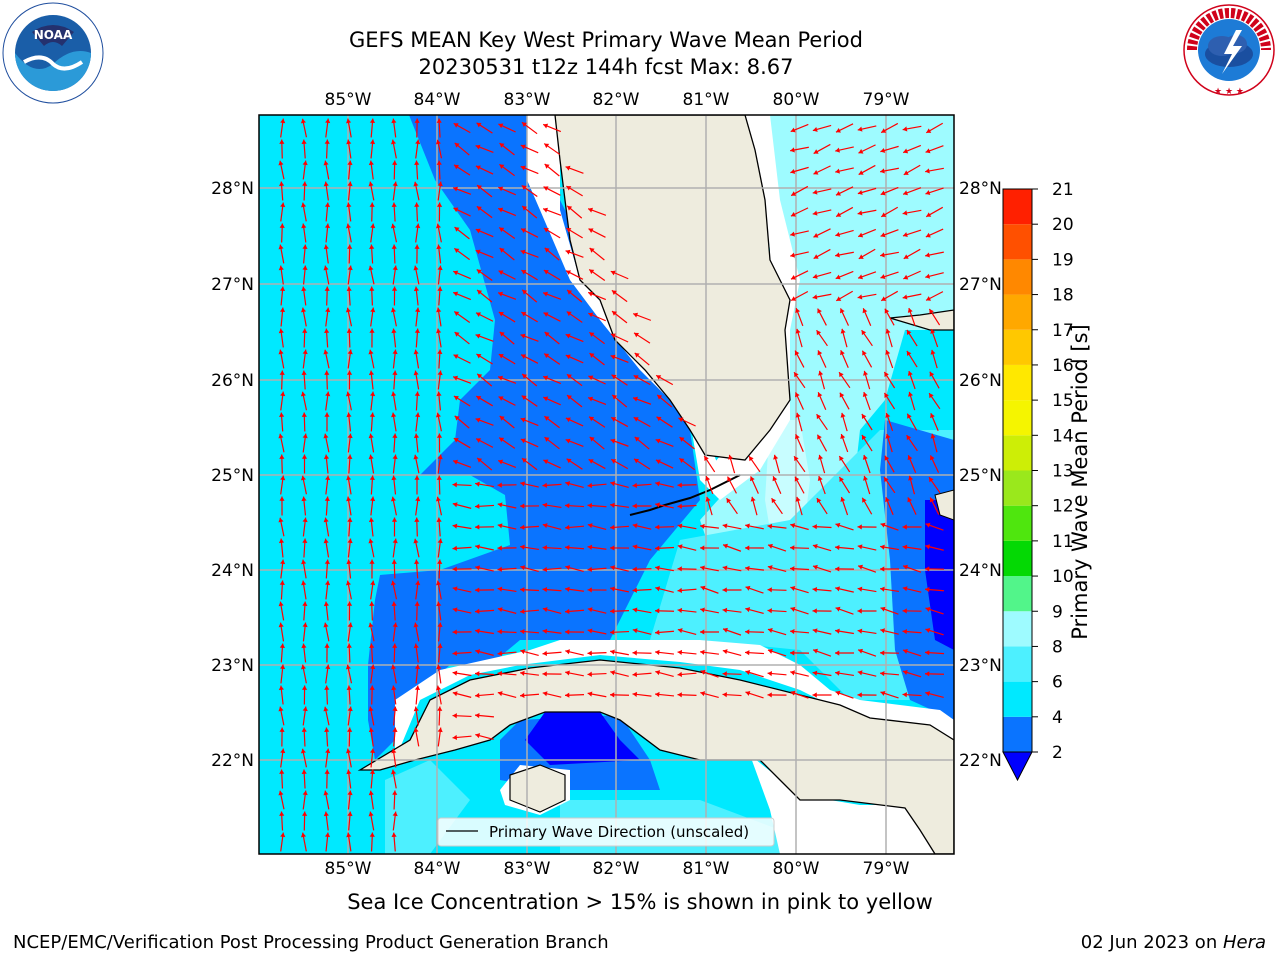 The width and height of the screenshot is (1280, 960). Describe the element at coordinates (606, 67) in the screenshot. I see `chart-subtitle: 20230531 t12z 144h fcst Max: 8.67` at that location.